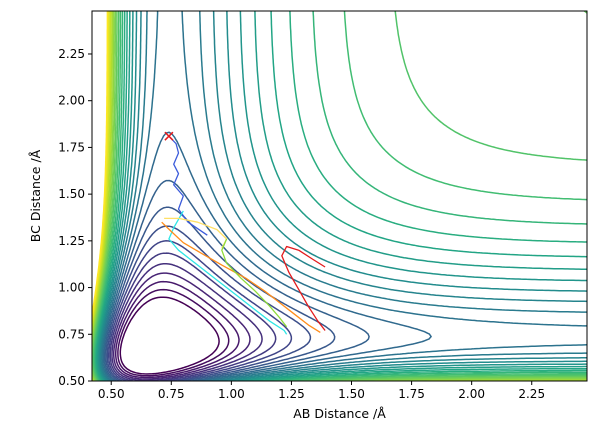 This screenshot has height=433, width=613. Describe the element at coordinates (531, 394) in the screenshot. I see `x-tick-label: 2.25` at that location.